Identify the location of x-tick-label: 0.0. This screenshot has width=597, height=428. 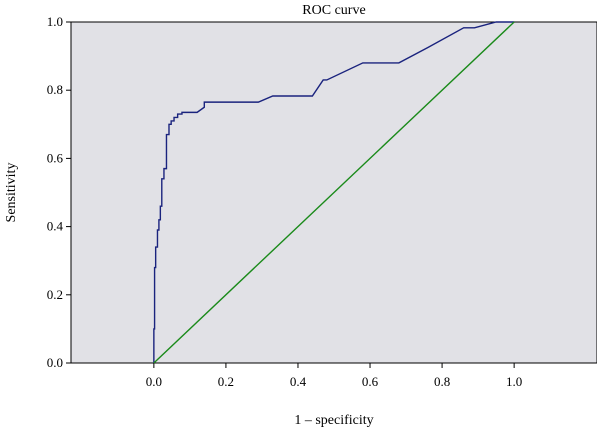
(154, 381).